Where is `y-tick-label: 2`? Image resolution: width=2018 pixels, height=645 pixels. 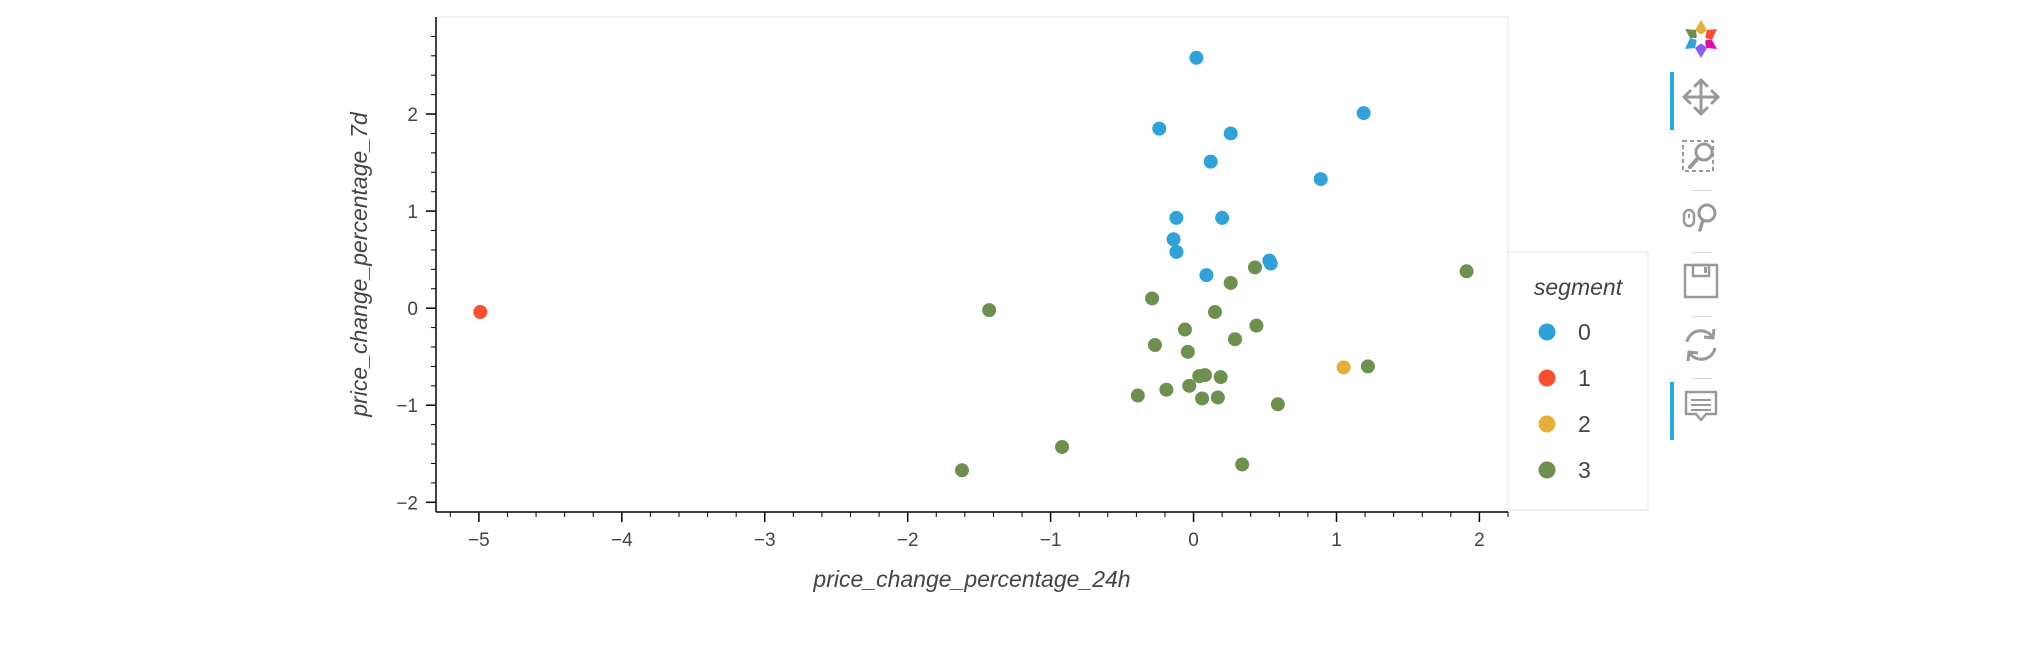 y-tick-label: 2 is located at coordinates (412, 115).